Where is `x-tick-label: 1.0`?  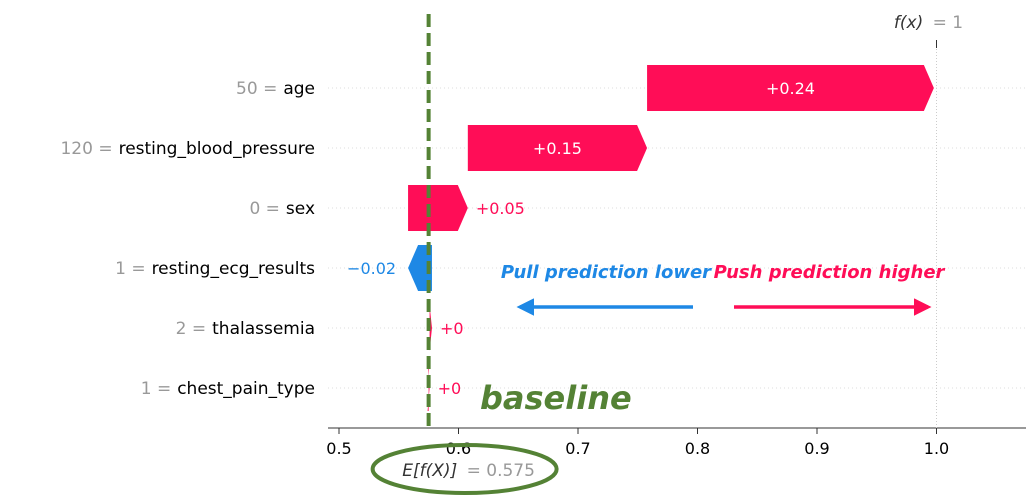
x-tick-label: 1.0 is located at coordinates (936, 448).